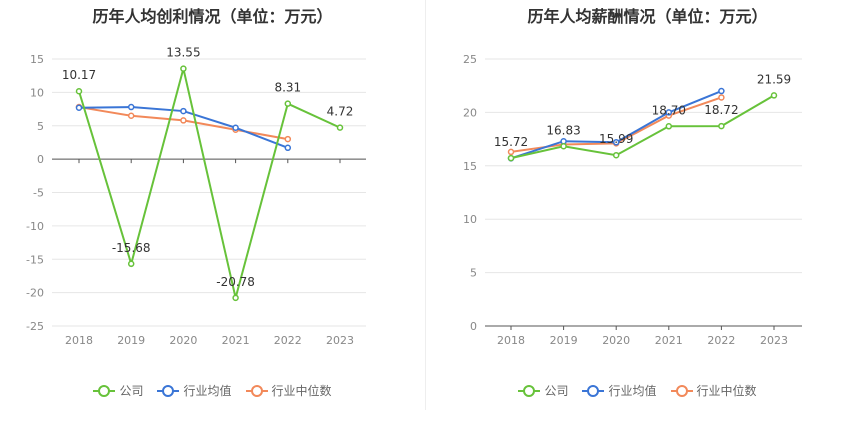 The image size is (850, 437). Describe the element at coordinates (35, 259) in the screenshot. I see `y-tick-label: -15` at that location.